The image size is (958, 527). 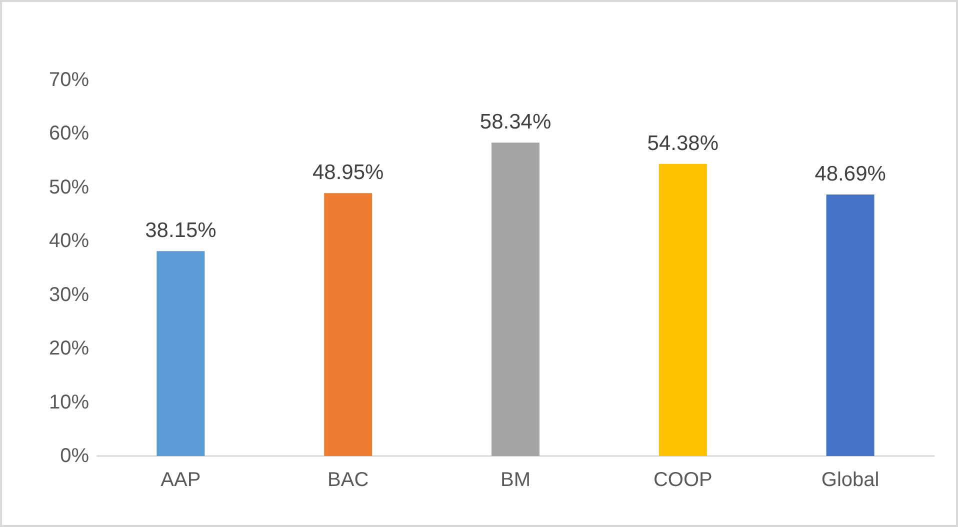 What do you see at coordinates (683, 143) in the screenshot?
I see `data-label: 54.38%` at bounding box center [683, 143].